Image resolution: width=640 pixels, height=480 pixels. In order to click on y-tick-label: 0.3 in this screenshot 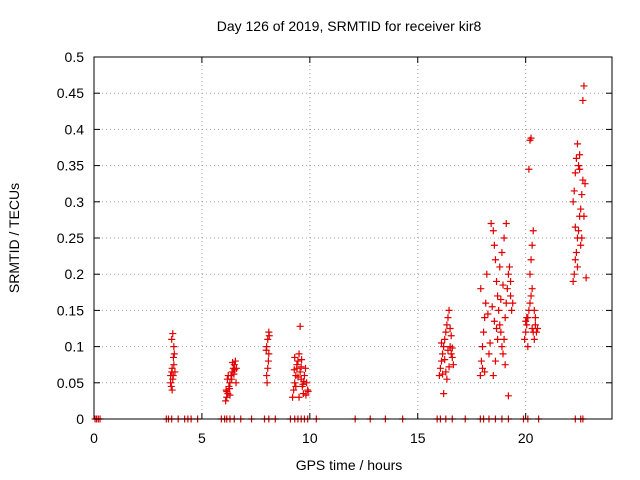, I will do `click(75, 202)`.